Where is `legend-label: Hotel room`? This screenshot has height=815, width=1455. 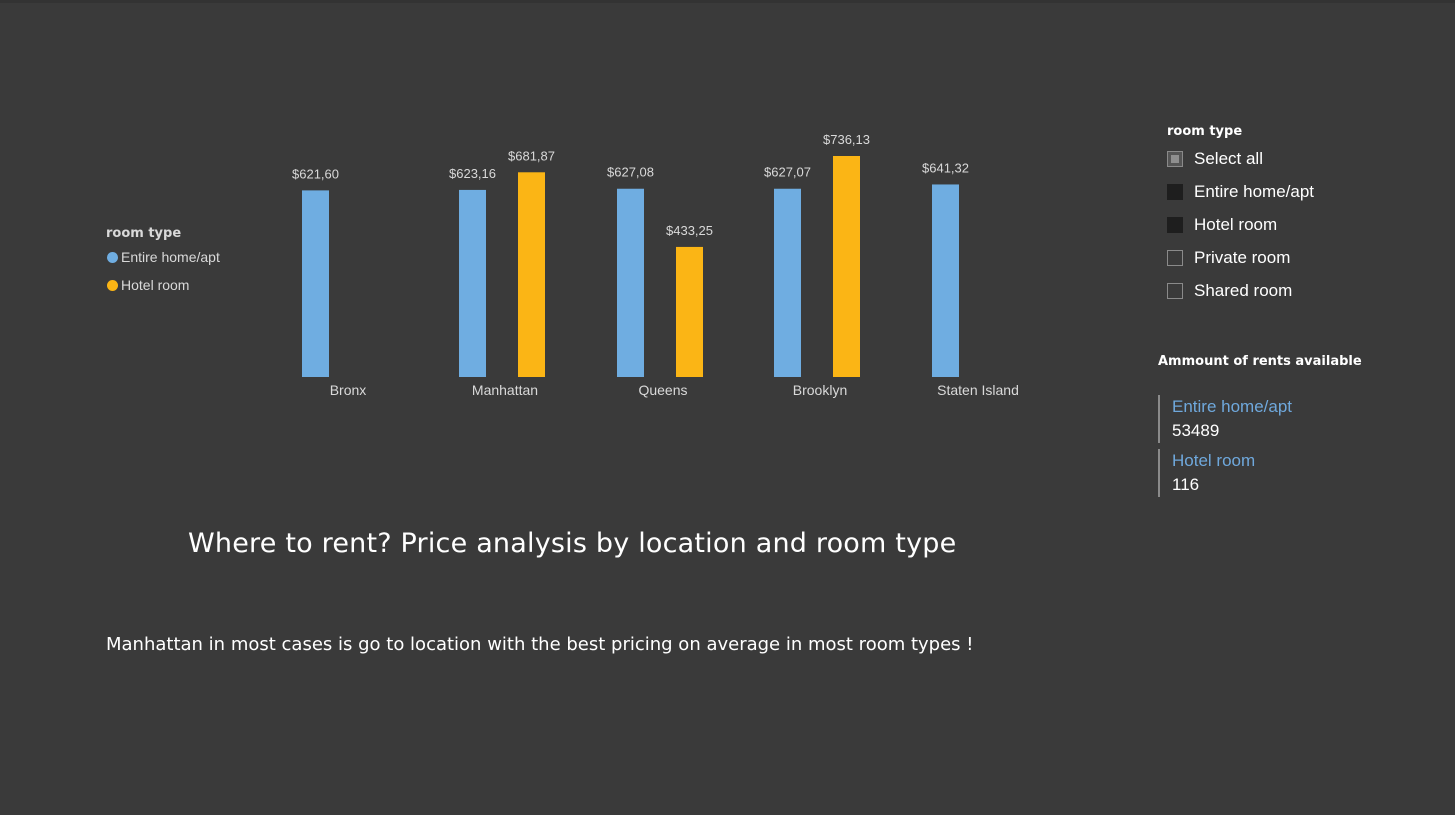
legend-label: Hotel room is located at coordinates (155, 285).